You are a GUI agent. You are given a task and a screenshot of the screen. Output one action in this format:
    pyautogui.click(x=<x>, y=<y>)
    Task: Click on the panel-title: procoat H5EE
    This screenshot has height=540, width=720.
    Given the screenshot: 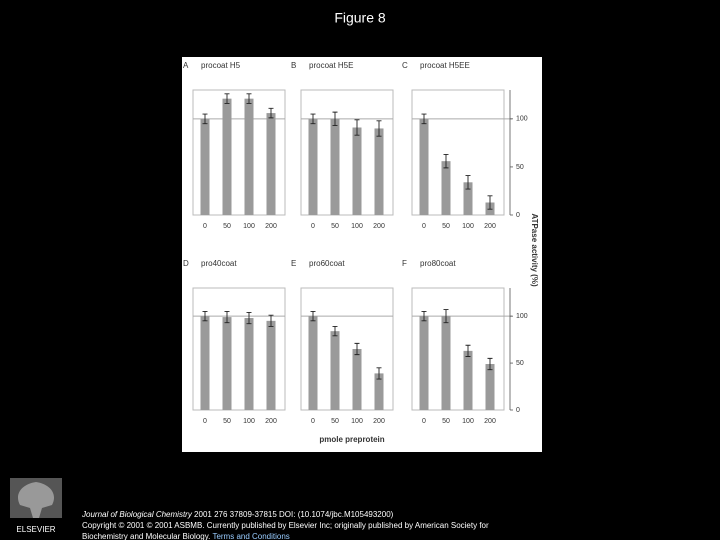 What is the action you would take?
    pyautogui.click(x=445, y=65)
    